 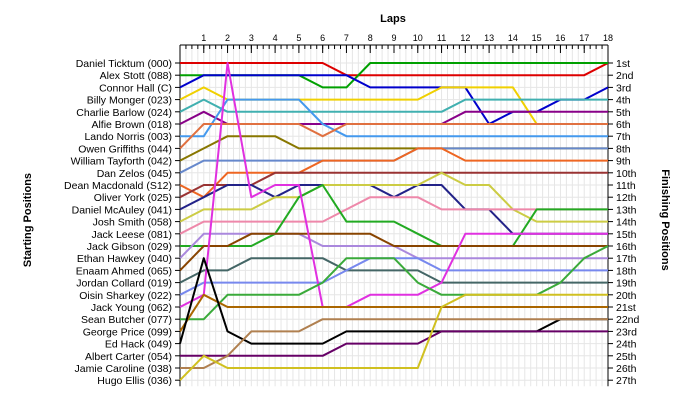 What do you see at coordinates (537, 38) in the screenshot?
I see `x-tick-label: 15` at bounding box center [537, 38].